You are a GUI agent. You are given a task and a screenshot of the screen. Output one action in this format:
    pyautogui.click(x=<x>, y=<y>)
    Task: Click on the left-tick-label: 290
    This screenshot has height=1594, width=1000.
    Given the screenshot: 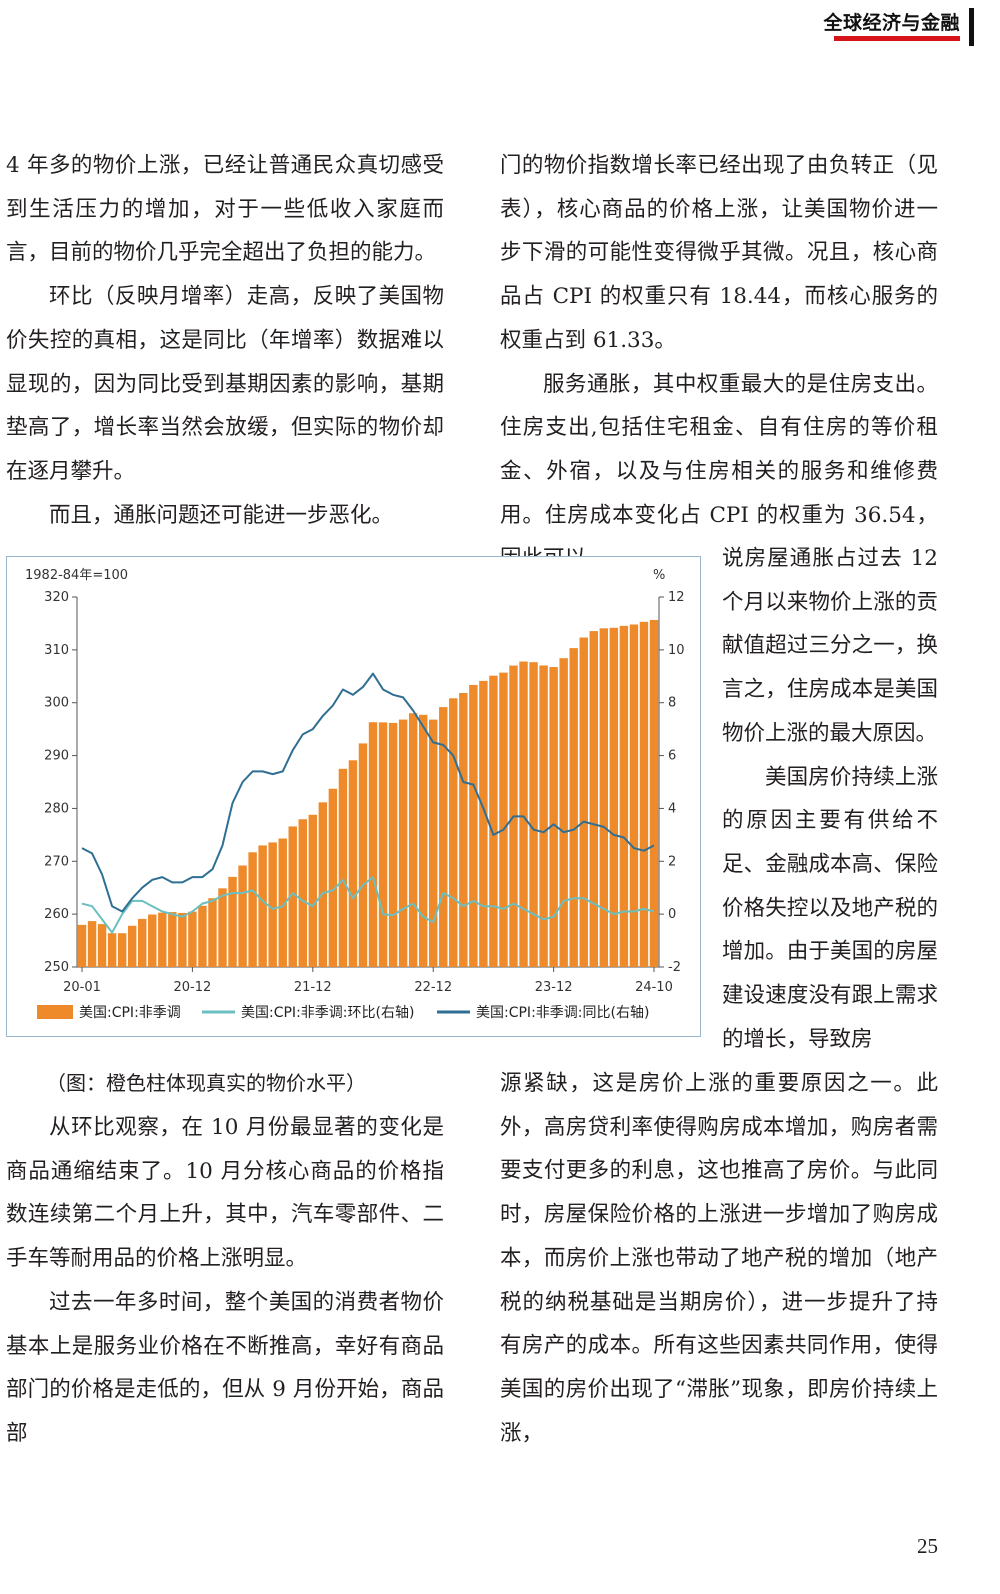 What is the action you would take?
    pyautogui.click(x=56, y=756)
    